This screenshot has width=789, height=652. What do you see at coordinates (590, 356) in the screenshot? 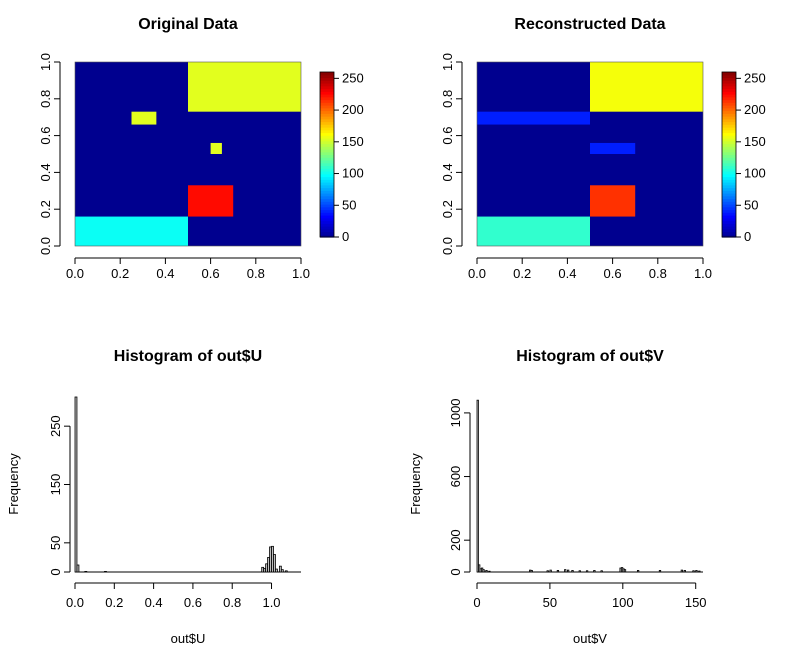
I see `panel-title-hist-v: Histogram of out$V` at bounding box center [590, 356].